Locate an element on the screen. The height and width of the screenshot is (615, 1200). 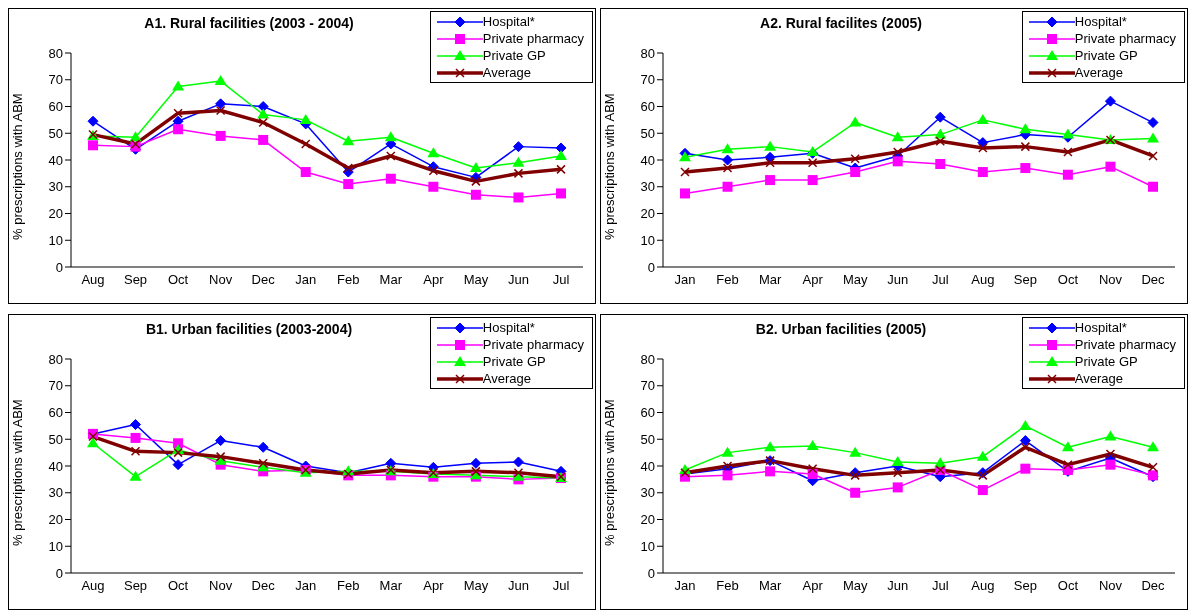
chart-title: B2. Urban facilities (2005) is located at coordinates (841, 329).